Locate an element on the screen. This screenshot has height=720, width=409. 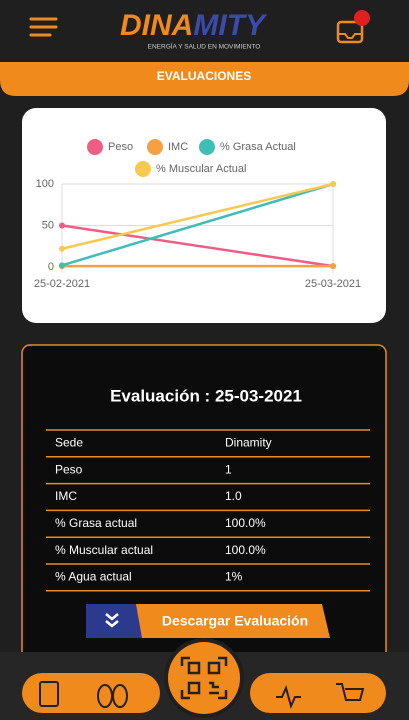
y-tick-label: 0 is located at coordinates (51, 267).